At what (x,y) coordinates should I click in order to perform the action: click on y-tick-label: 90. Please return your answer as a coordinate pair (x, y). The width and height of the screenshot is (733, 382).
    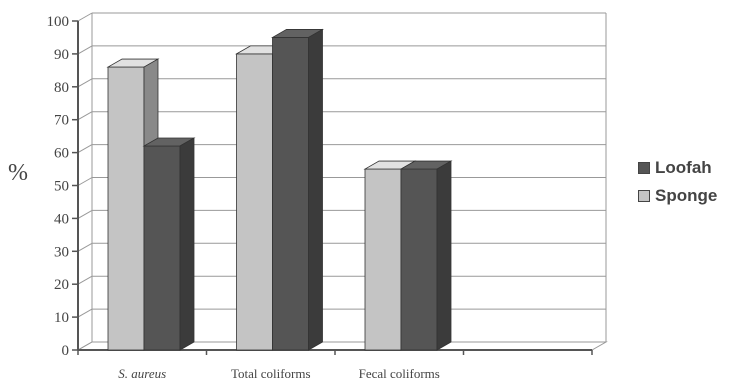
    Looking at the image, I should click on (61, 55).